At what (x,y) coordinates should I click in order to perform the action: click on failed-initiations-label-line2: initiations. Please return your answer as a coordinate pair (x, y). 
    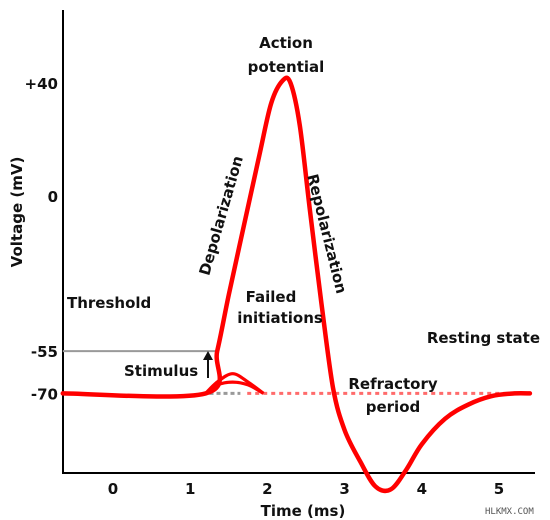
    Looking at the image, I should click on (280, 318).